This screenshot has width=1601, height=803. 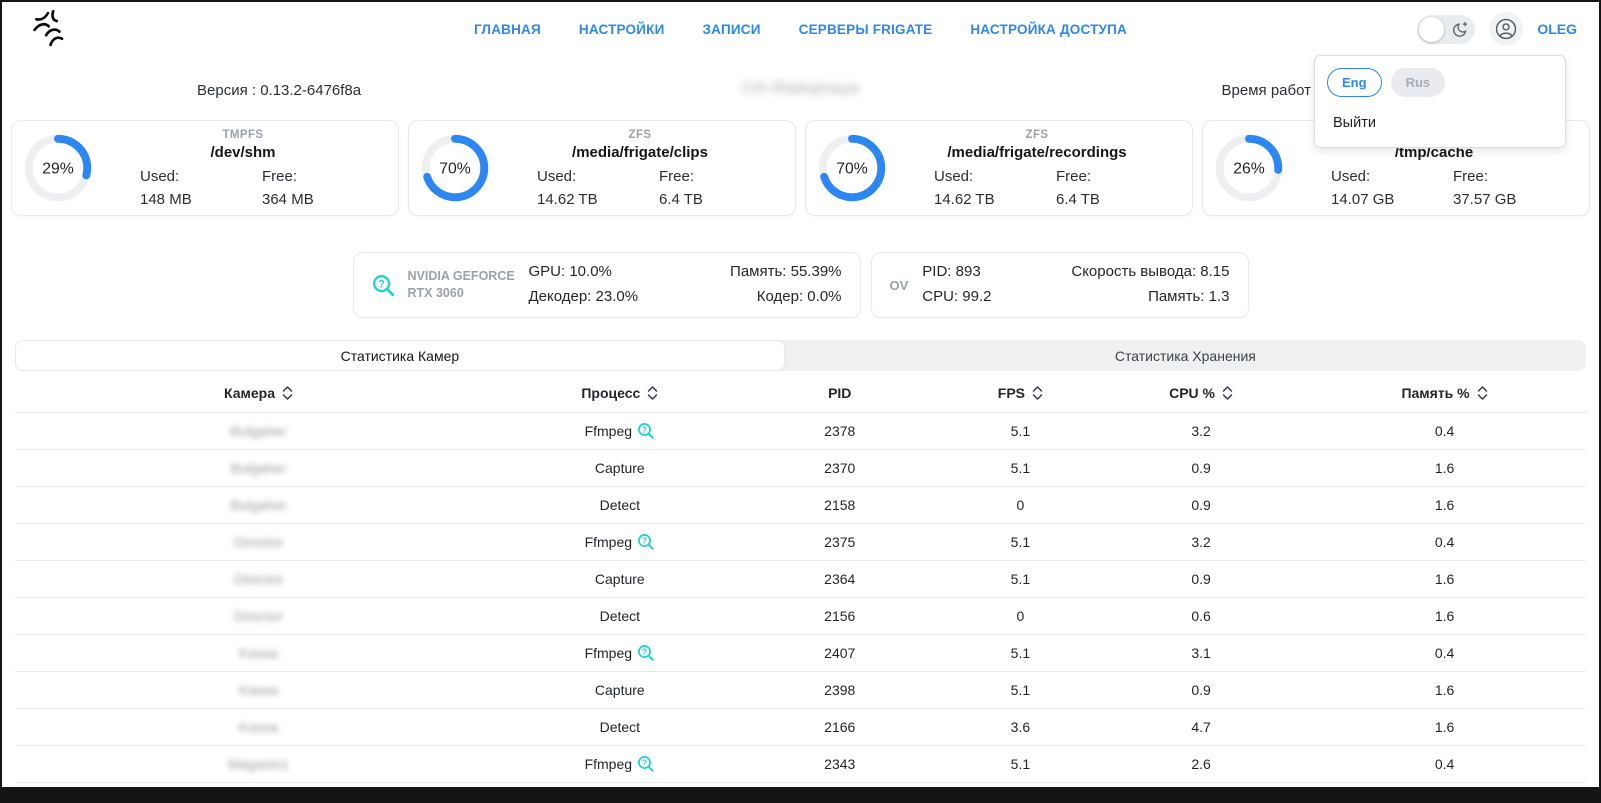 I want to click on window-bottom-edge, so click(x=800, y=795).